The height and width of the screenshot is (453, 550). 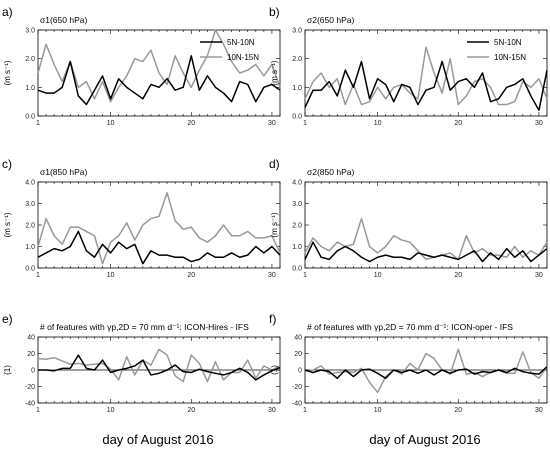 What do you see at coordinates (30, 117) in the screenshot?
I see `panel-a-y-tick-label: 0.0` at bounding box center [30, 117].